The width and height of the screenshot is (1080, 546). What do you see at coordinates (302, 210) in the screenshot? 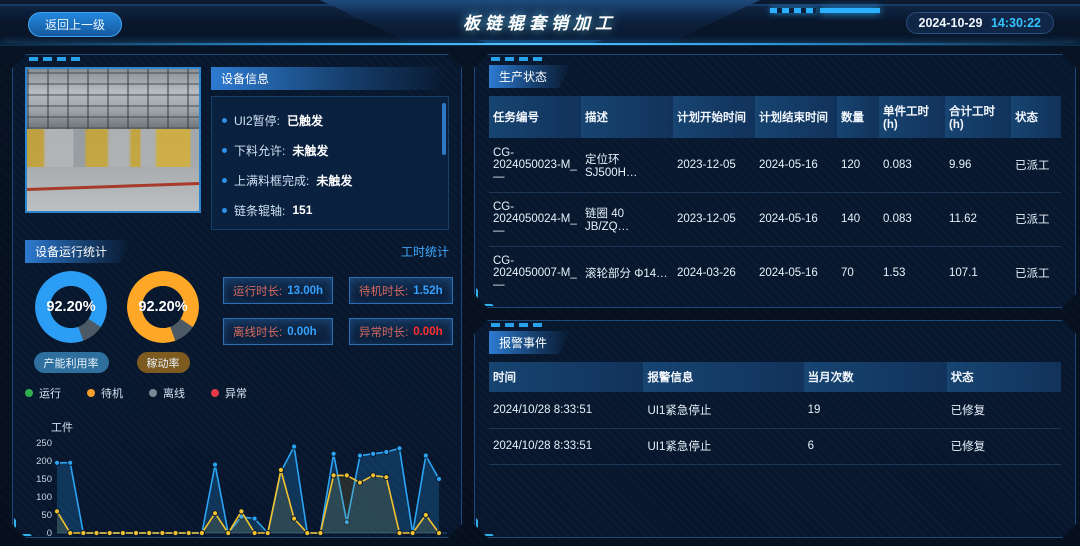
I see `device-info-value: 151` at bounding box center [302, 210].